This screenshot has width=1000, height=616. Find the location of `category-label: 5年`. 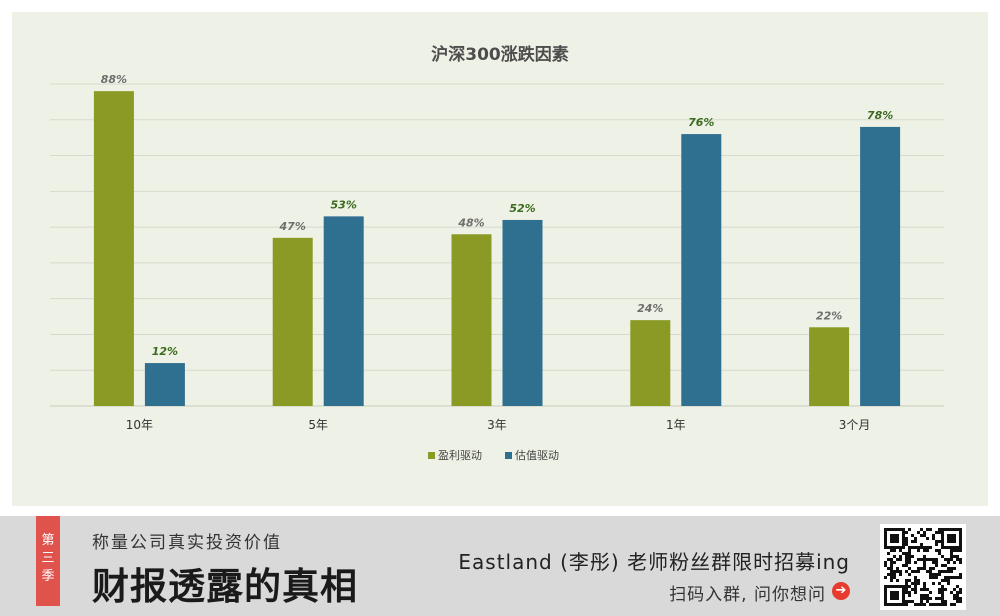

category-label: 5年 is located at coordinates (318, 425).